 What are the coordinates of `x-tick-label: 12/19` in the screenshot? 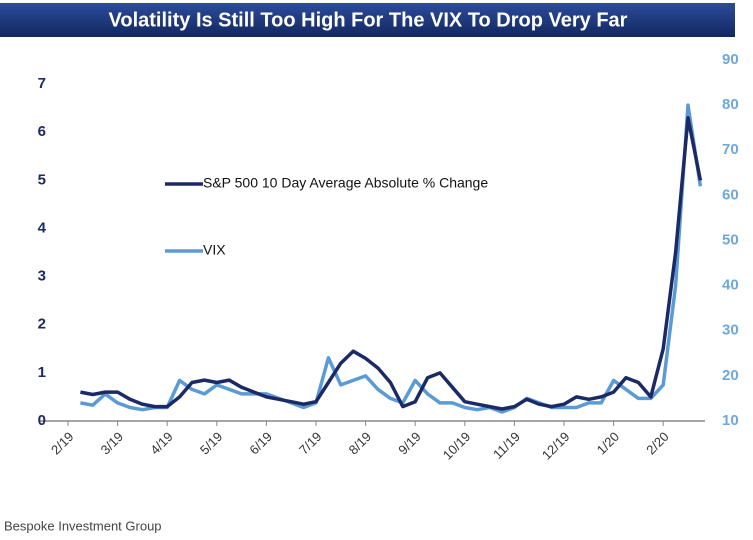 It's located at (556, 446).